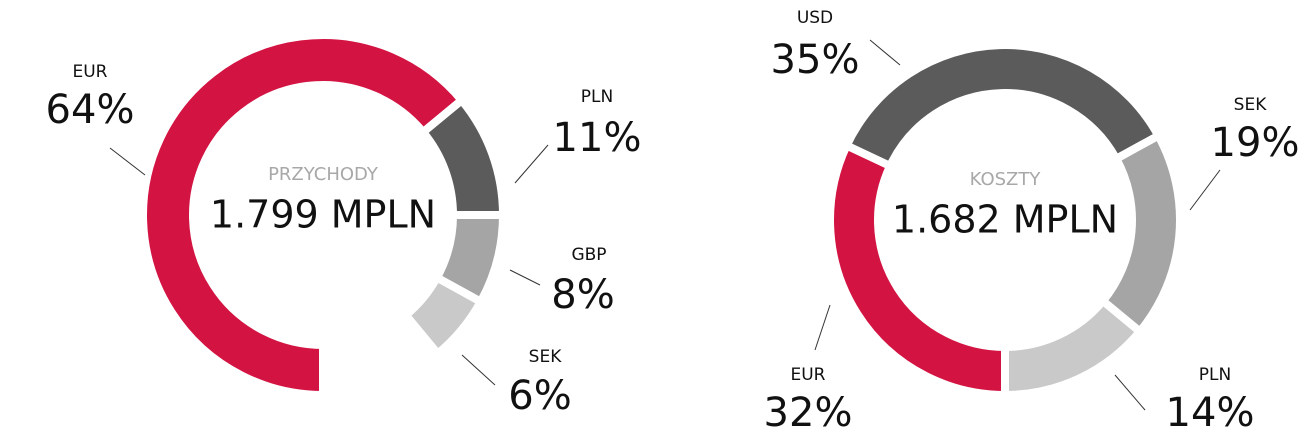  What do you see at coordinates (808, 413) in the screenshot?
I see `slice-value-label: 32%` at bounding box center [808, 413].